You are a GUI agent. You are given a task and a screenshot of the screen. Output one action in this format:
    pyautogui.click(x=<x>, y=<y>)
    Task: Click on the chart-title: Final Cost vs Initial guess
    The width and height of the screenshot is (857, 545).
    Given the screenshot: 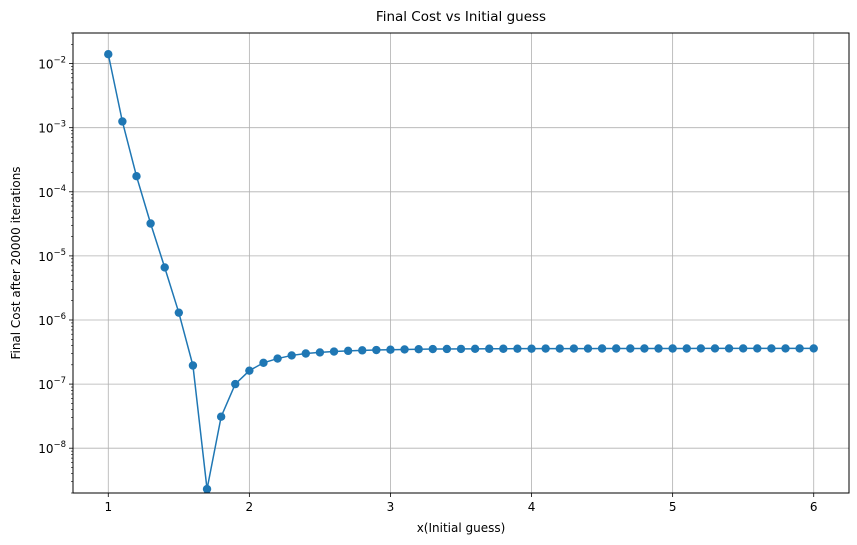 What is the action you would take?
    pyautogui.click(x=461, y=17)
    